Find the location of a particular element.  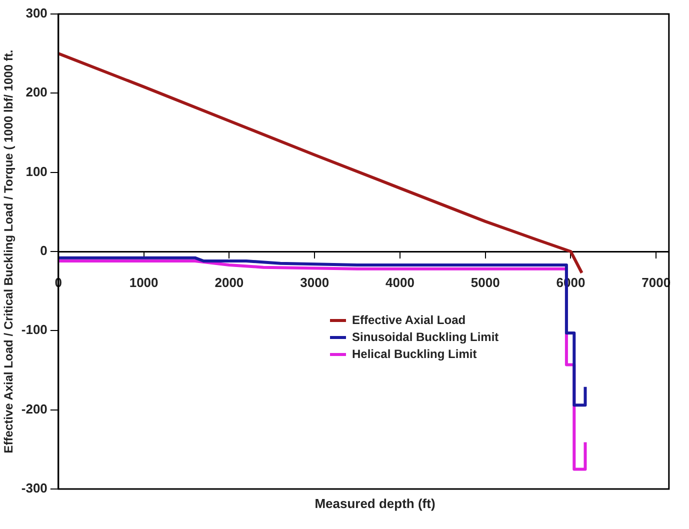

y-tick-label: 100 is located at coordinates (37, 171).